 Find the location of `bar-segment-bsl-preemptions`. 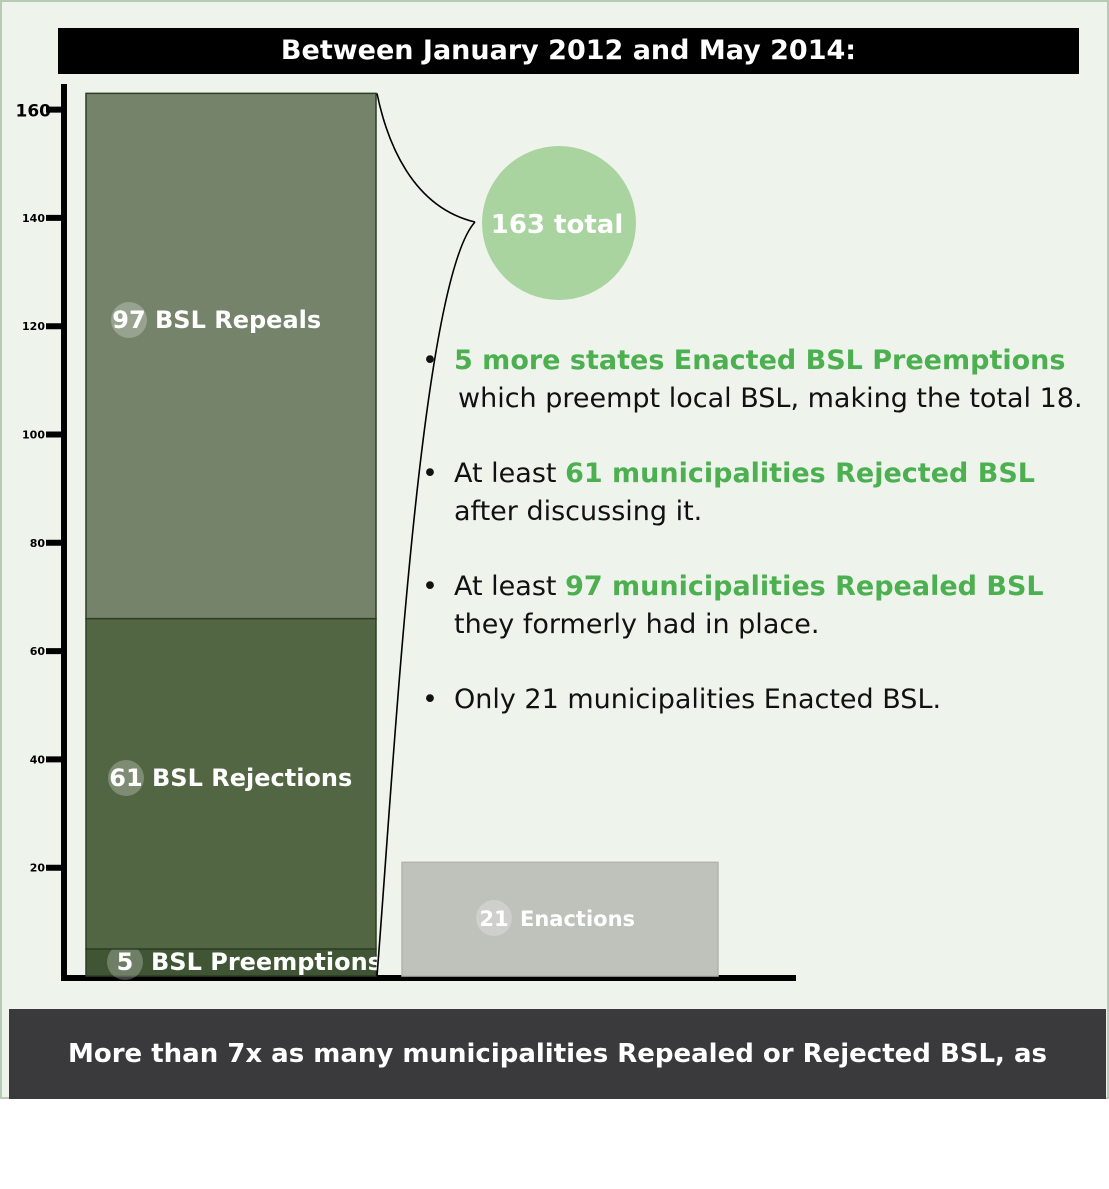

bar-segment-bsl-preemptions is located at coordinates (231, 962).